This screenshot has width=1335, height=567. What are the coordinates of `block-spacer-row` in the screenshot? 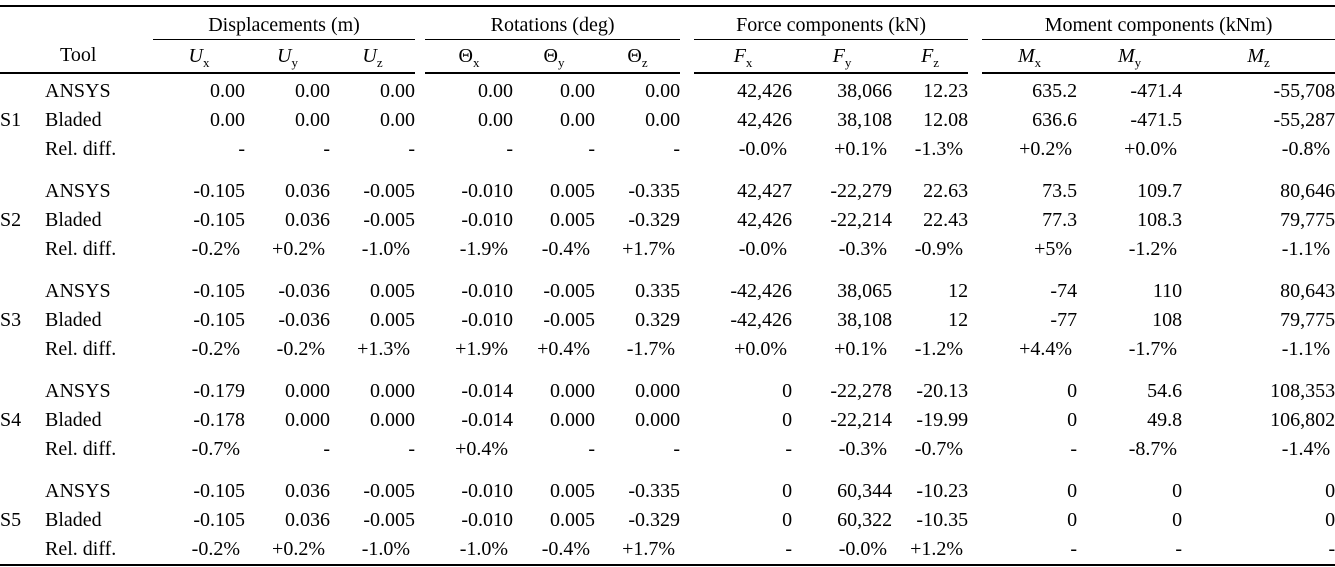 It's located at (667, 270).